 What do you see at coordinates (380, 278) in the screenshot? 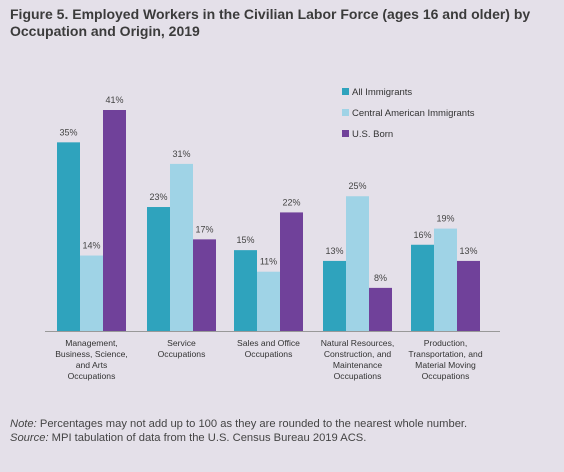
I see `data-label: 8%` at bounding box center [380, 278].